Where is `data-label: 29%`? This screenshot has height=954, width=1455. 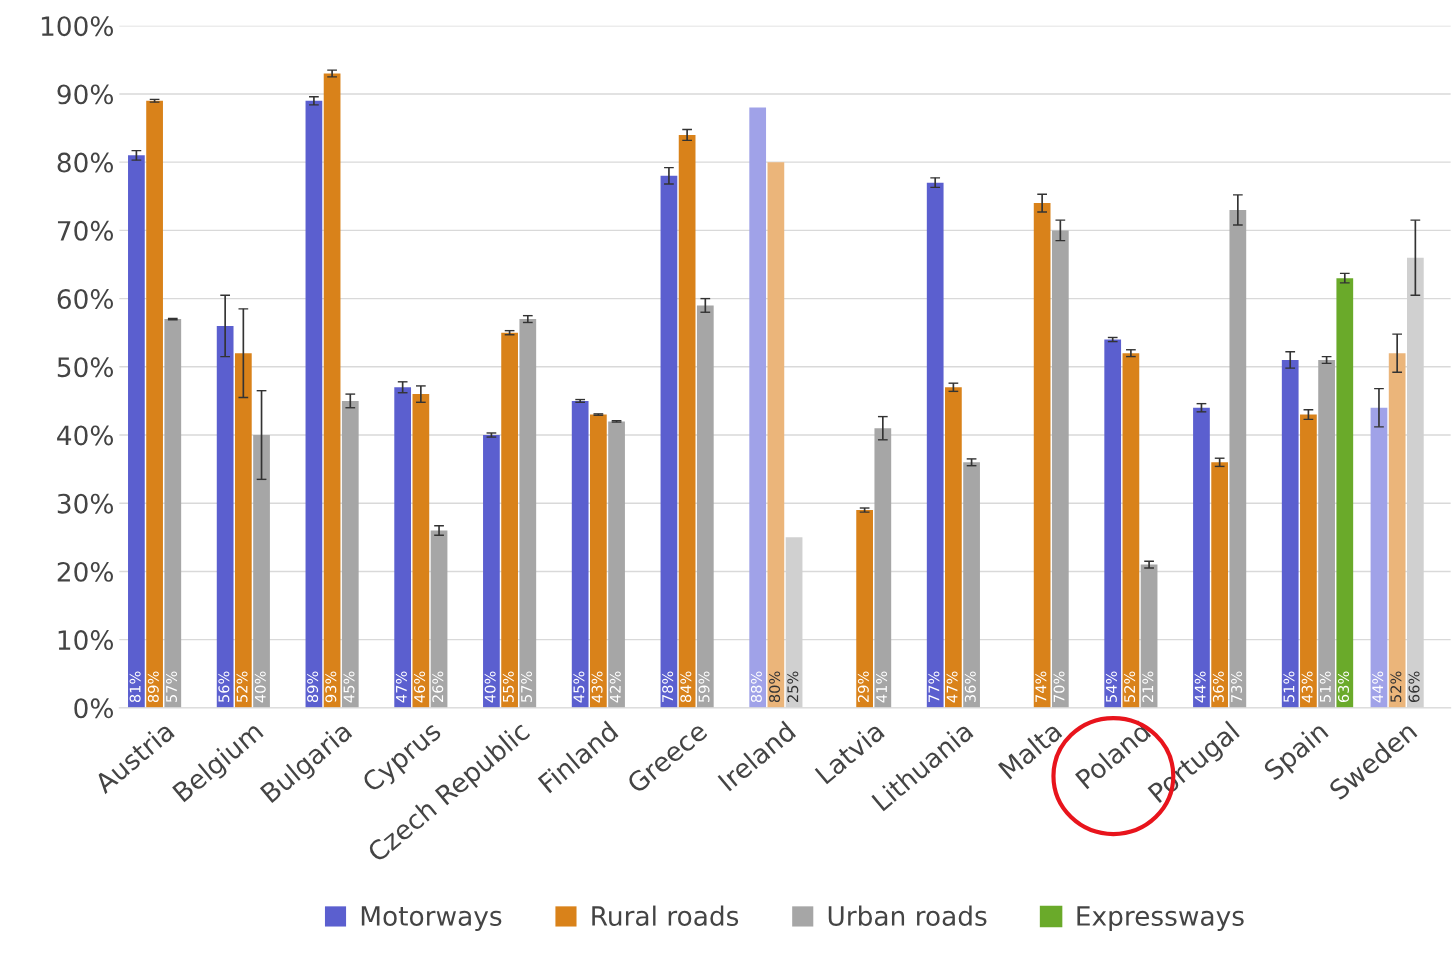 data-label: 29% is located at coordinates (863, 687).